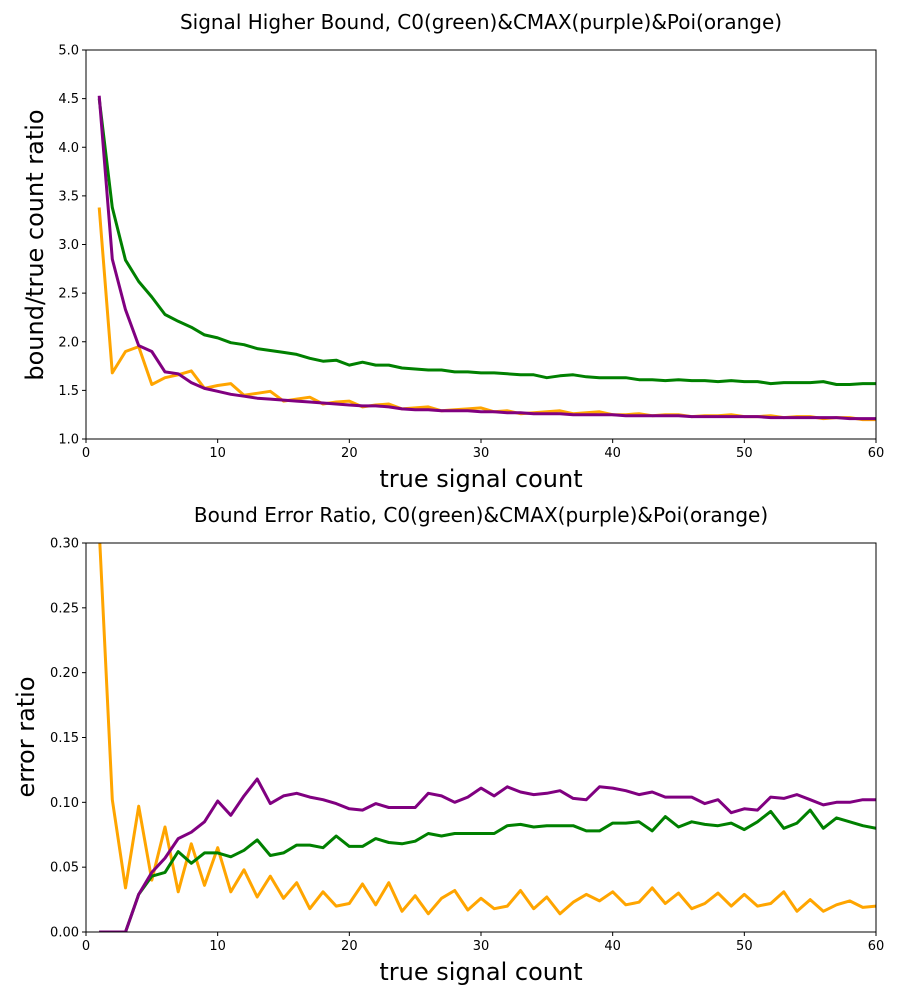 The width and height of the screenshot is (900, 1000). I want to click on y-axis-label: bound/true count ratio, so click(35, 244).